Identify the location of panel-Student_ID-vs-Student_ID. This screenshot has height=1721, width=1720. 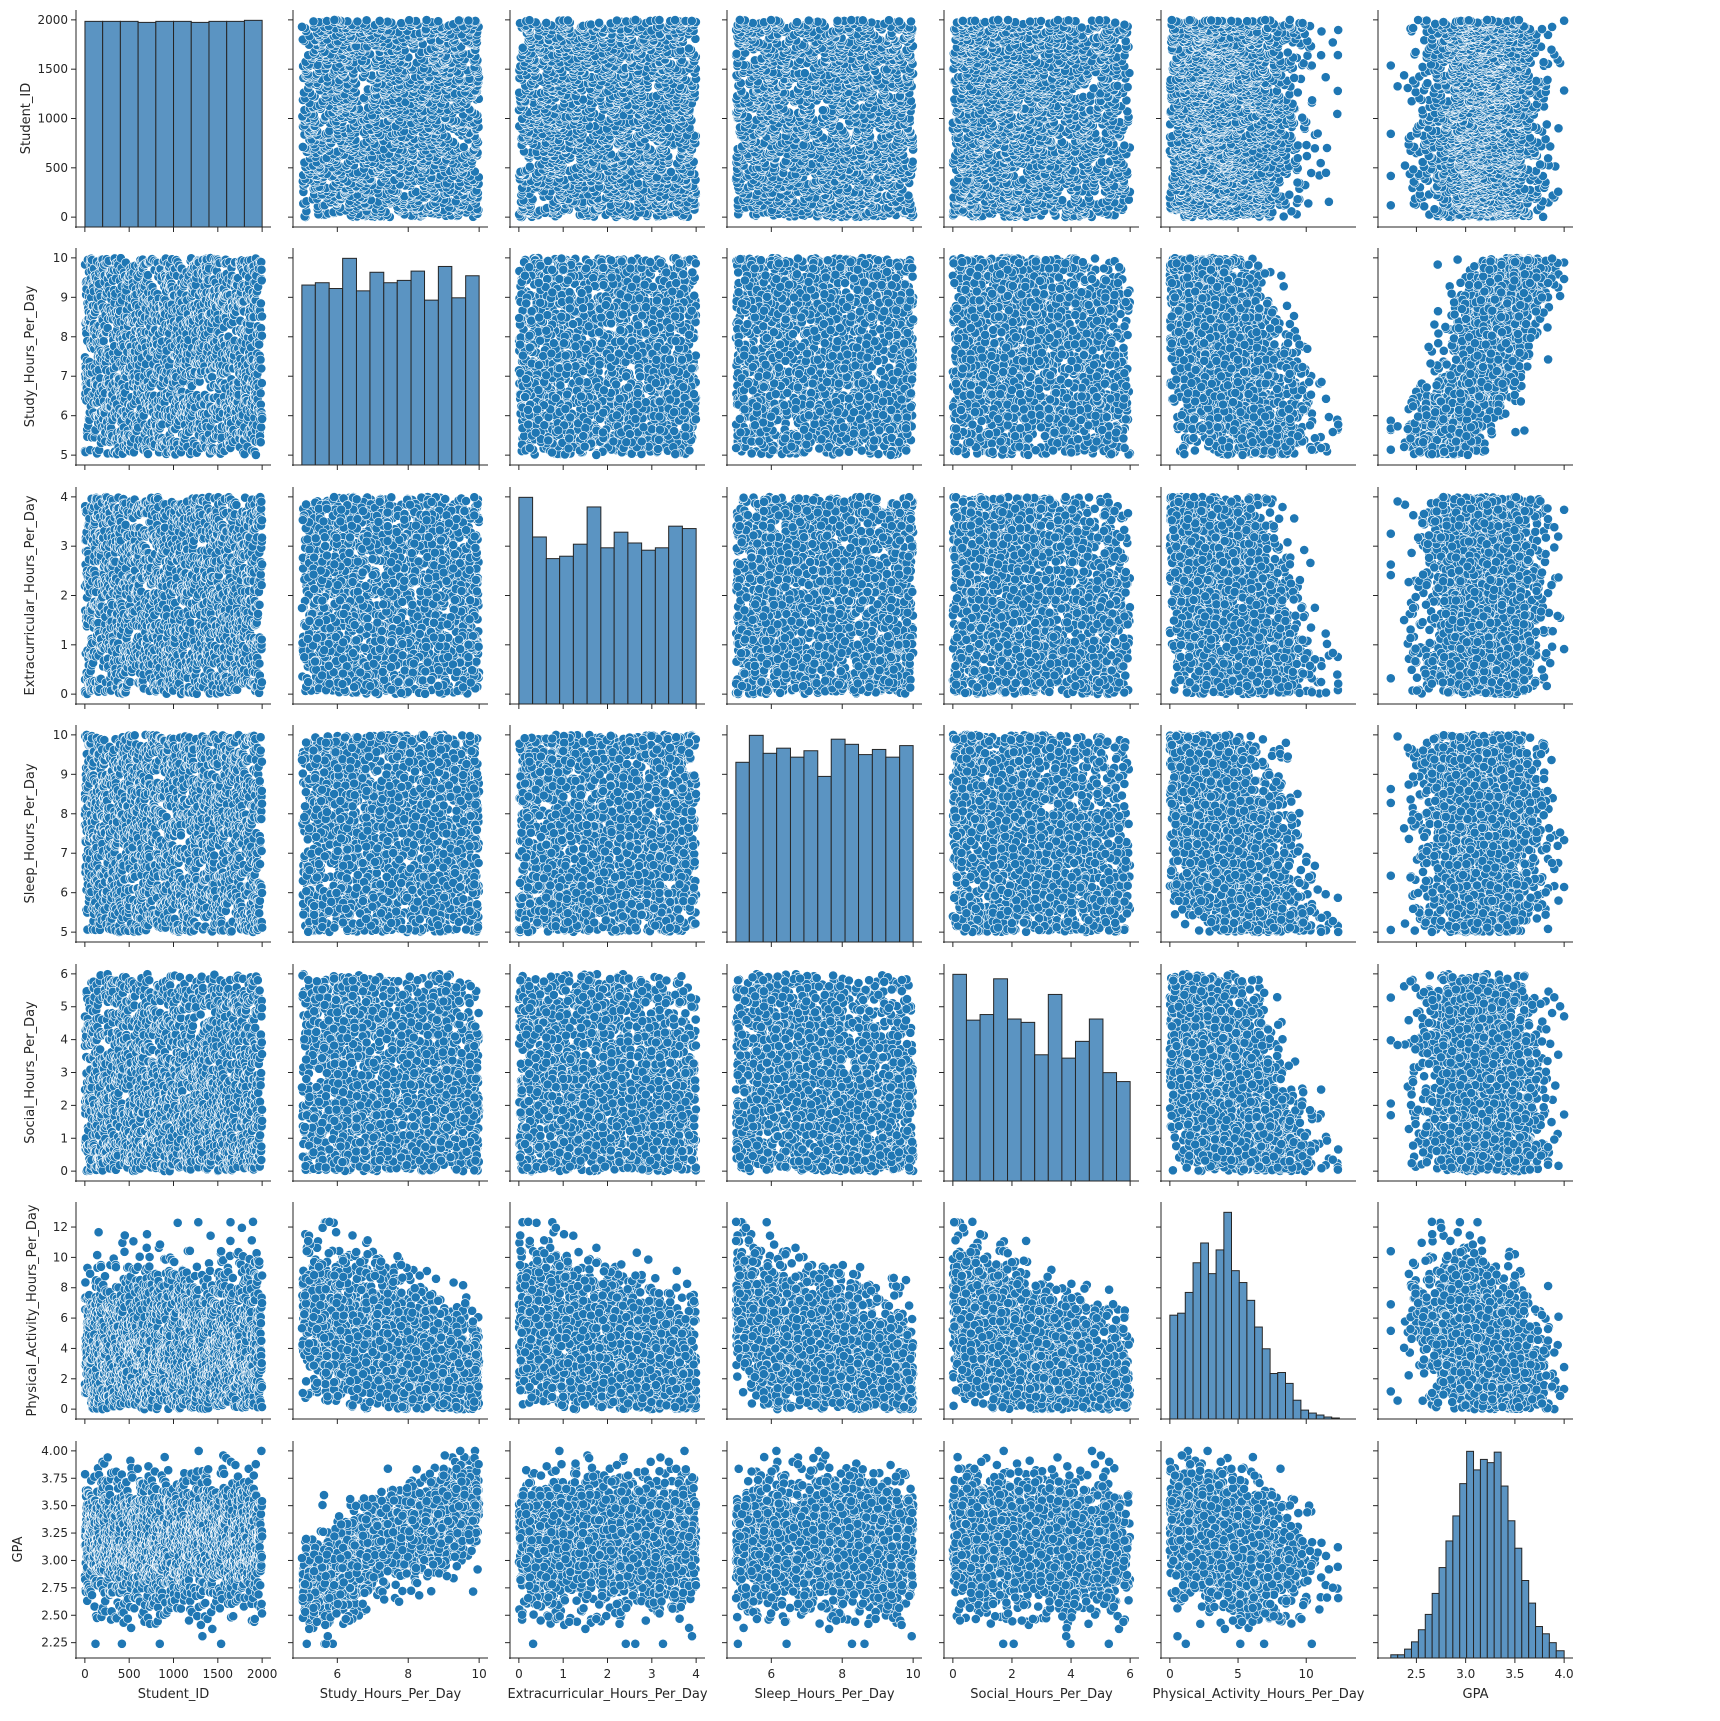
(171, 121).